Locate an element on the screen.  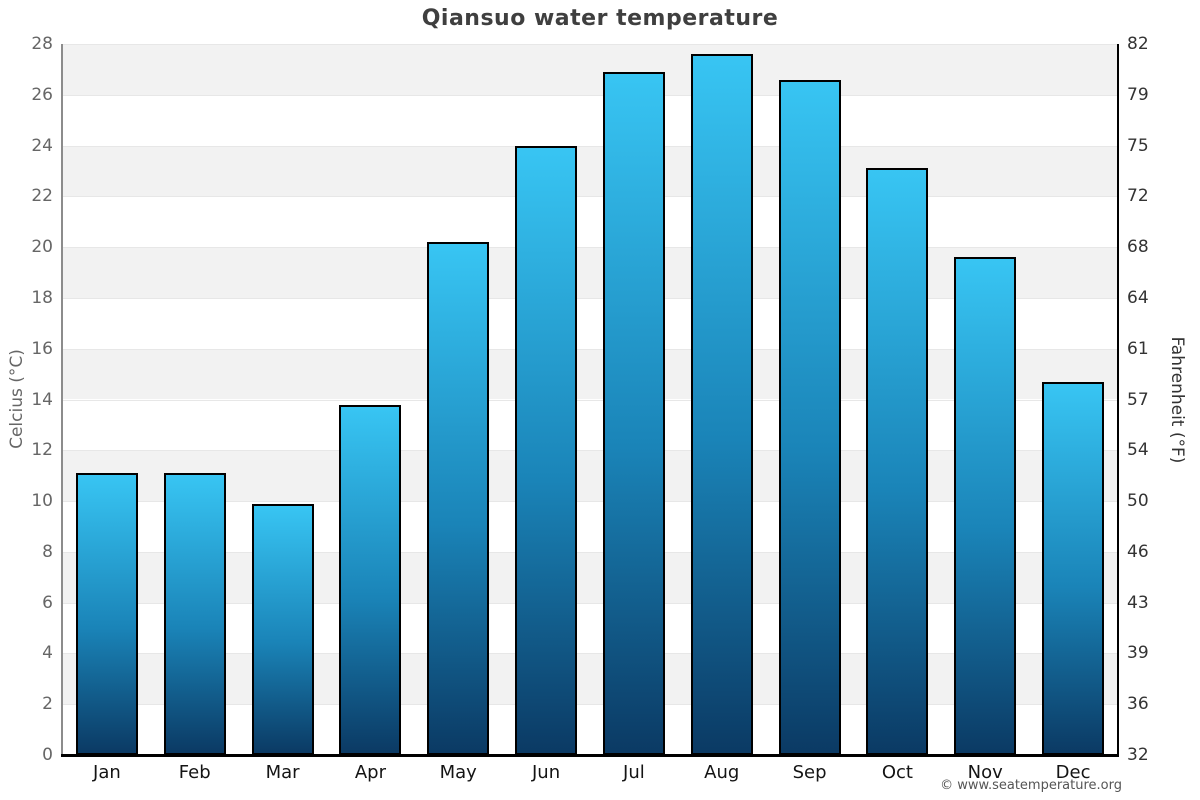
y-tick-celsius-20: 20 is located at coordinates (42, 247).